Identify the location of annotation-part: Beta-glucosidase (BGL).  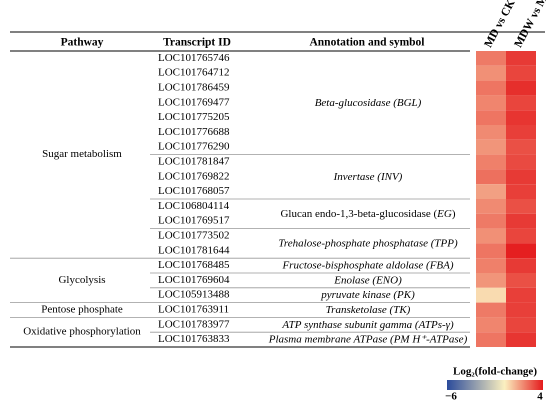
(368, 102).